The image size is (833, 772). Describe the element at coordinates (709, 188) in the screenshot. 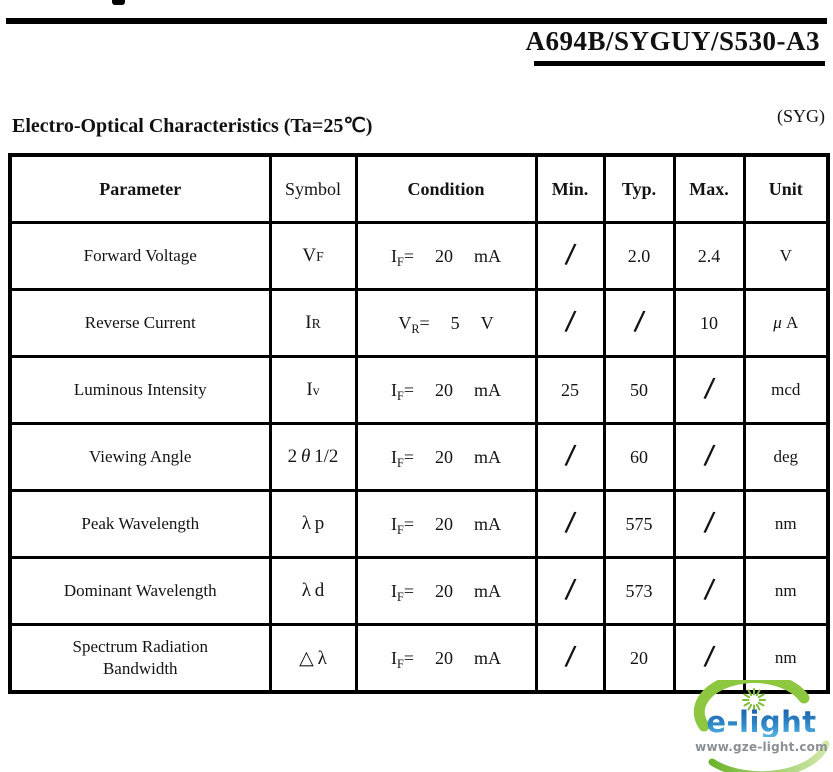

I see `col-header-max: Max.` at that location.